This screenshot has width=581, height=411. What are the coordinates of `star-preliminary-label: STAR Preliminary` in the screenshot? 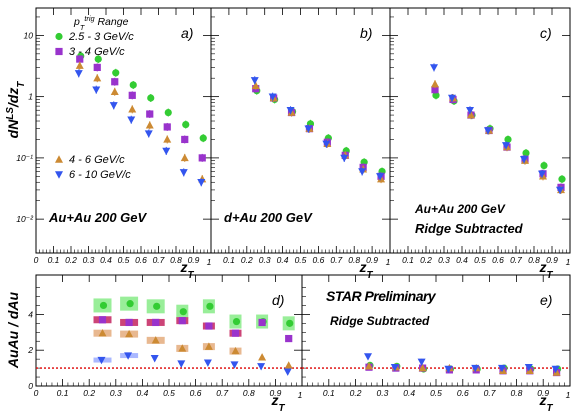 It's located at (381, 296).